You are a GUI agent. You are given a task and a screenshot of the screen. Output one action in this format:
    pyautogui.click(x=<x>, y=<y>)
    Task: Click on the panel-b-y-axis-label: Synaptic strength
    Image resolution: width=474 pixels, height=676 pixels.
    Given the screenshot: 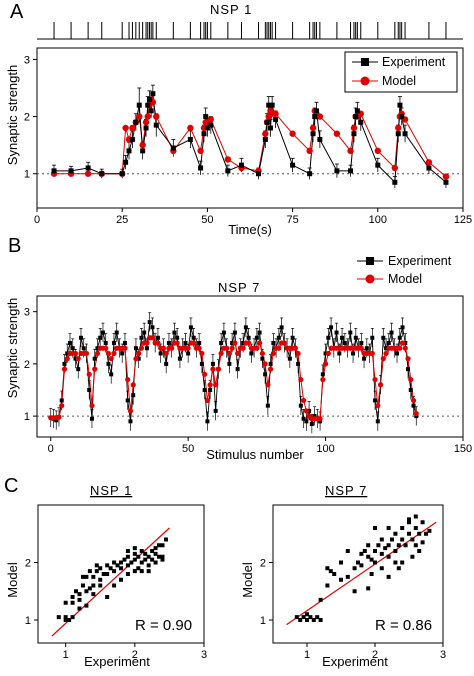 What is the action you would take?
    pyautogui.click(x=12, y=348)
    